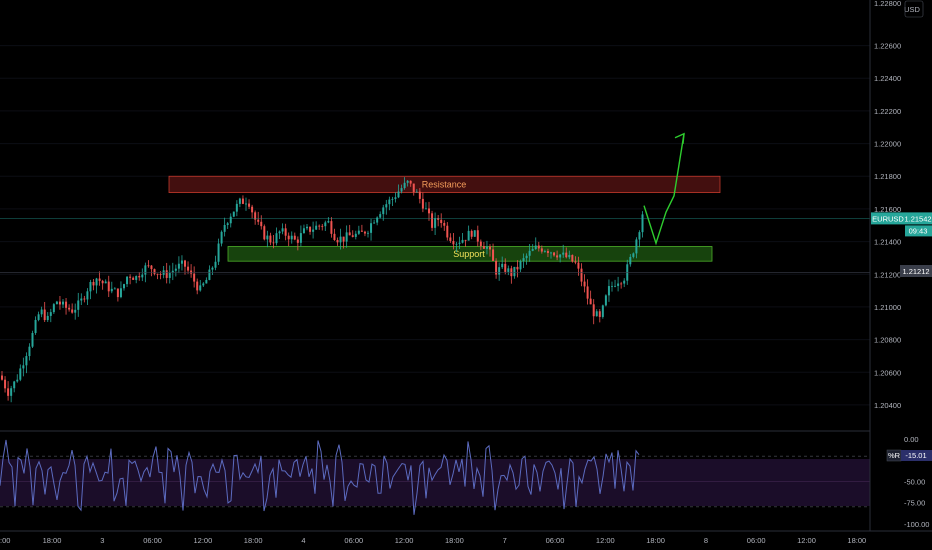  What do you see at coordinates (470, 254) in the screenshot?
I see `zone-support` at bounding box center [470, 254].